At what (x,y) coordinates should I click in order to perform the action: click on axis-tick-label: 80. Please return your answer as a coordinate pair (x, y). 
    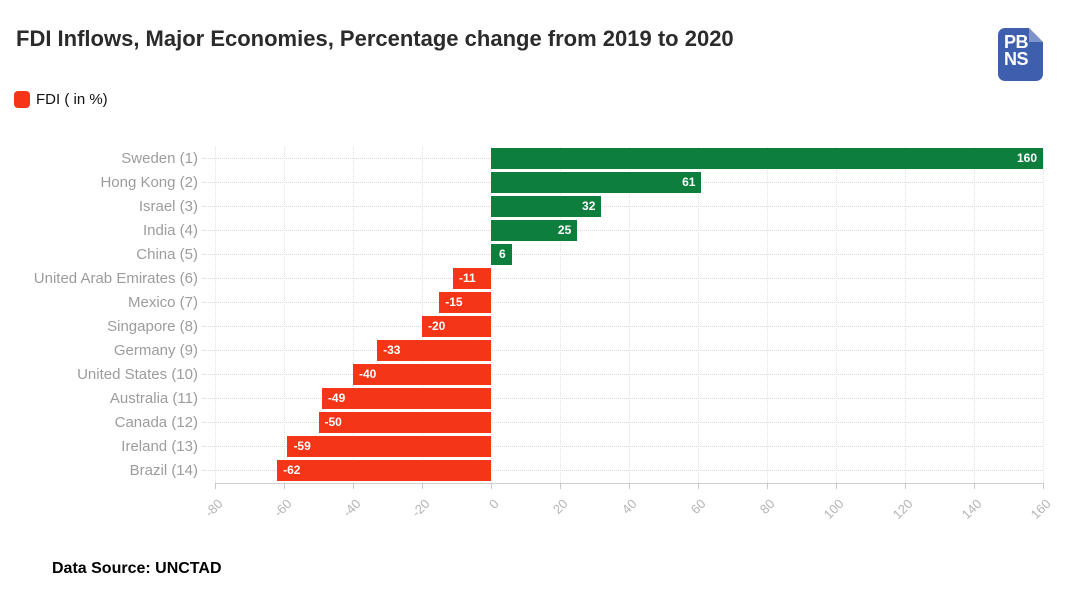
    Looking at the image, I should click on (767, 506).